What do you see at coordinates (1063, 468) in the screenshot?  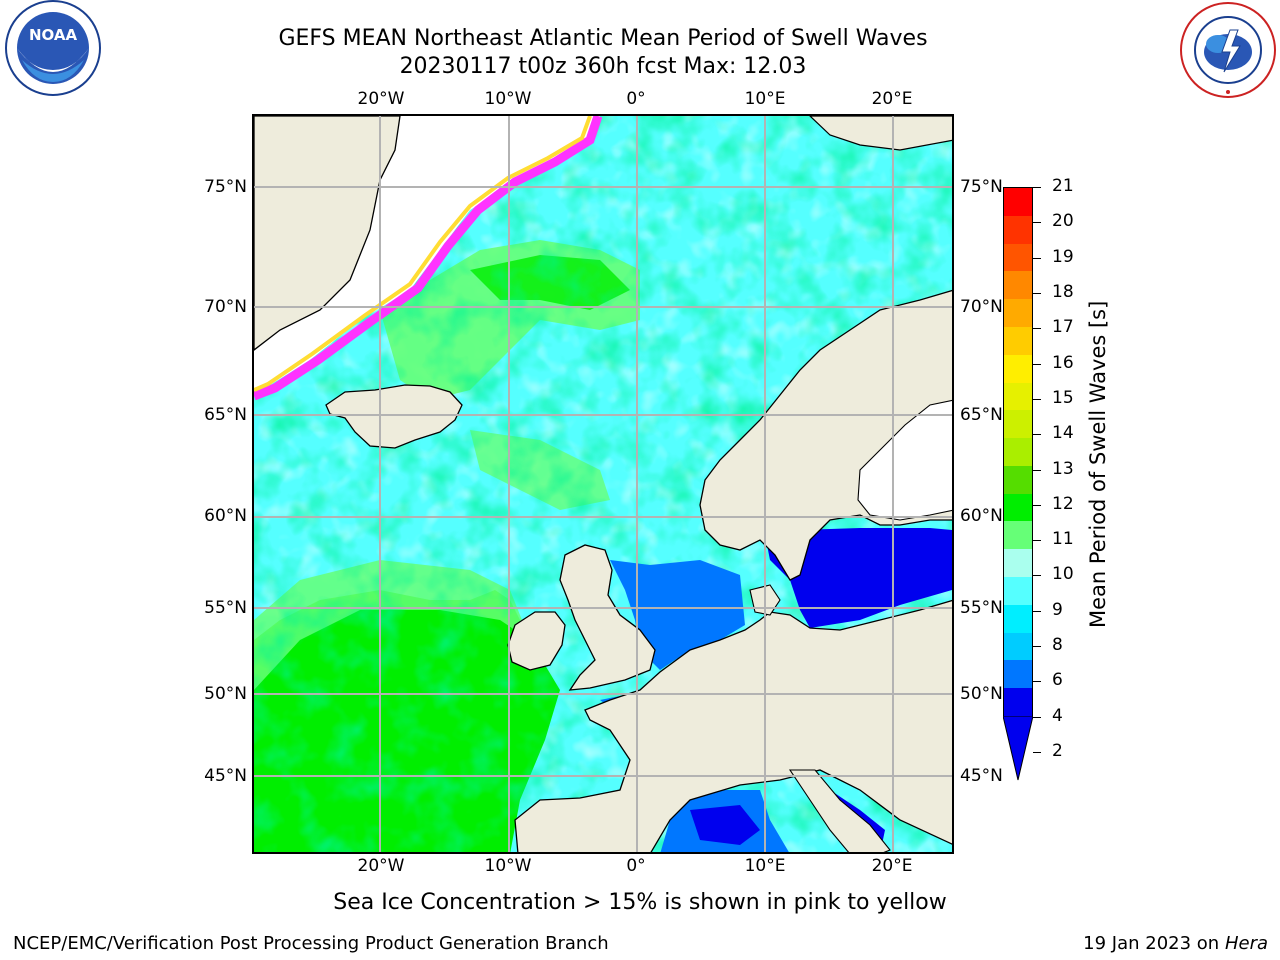 I see `colorbar-tick-label: 13` at bounding box center [1063, 468].